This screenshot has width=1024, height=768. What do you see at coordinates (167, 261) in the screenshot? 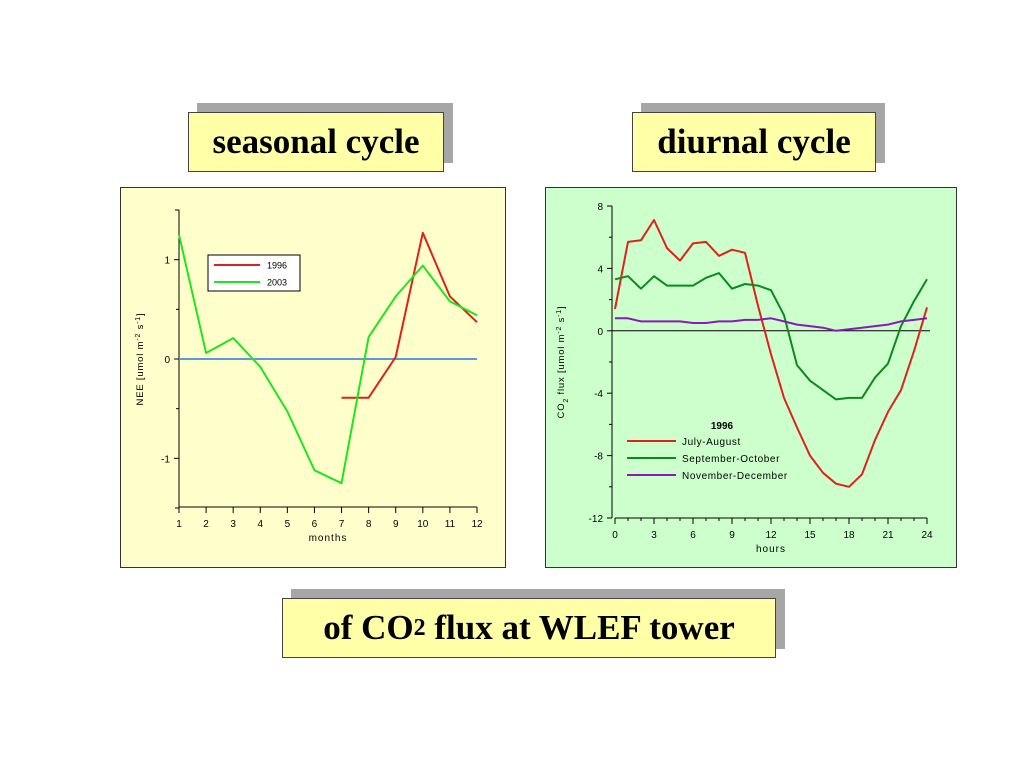
I see `left-y-tick-label: 1` at bounding box center [167, 261].